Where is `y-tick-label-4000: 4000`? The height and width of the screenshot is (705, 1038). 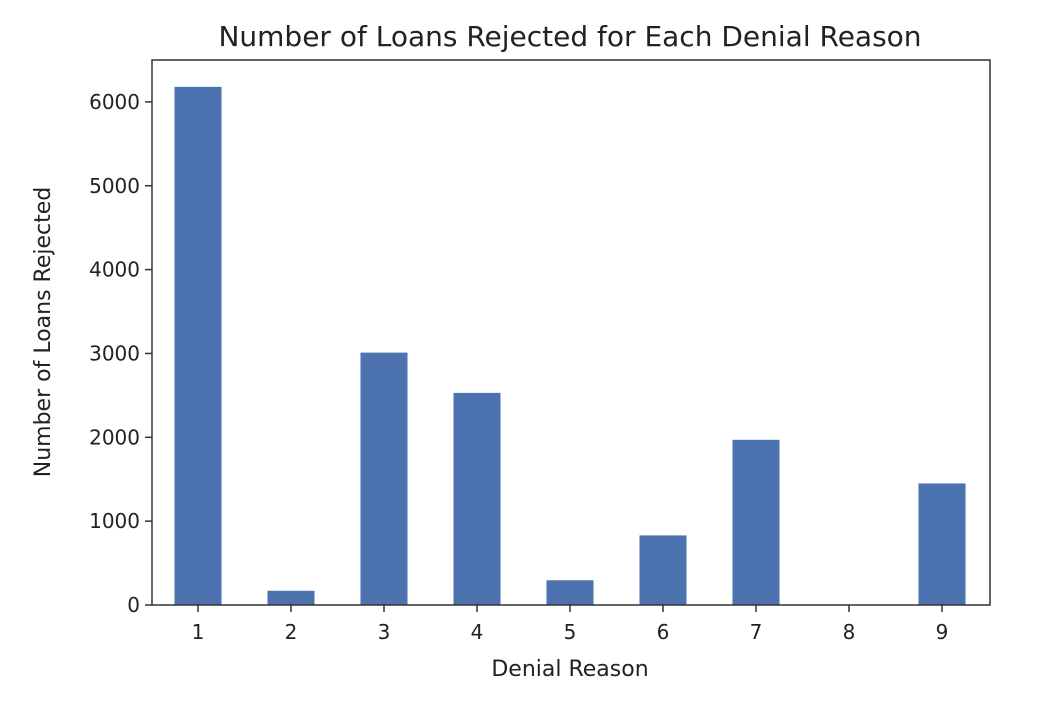 y-tick-label-4000: 4000 is located at coordinates (114, 270).